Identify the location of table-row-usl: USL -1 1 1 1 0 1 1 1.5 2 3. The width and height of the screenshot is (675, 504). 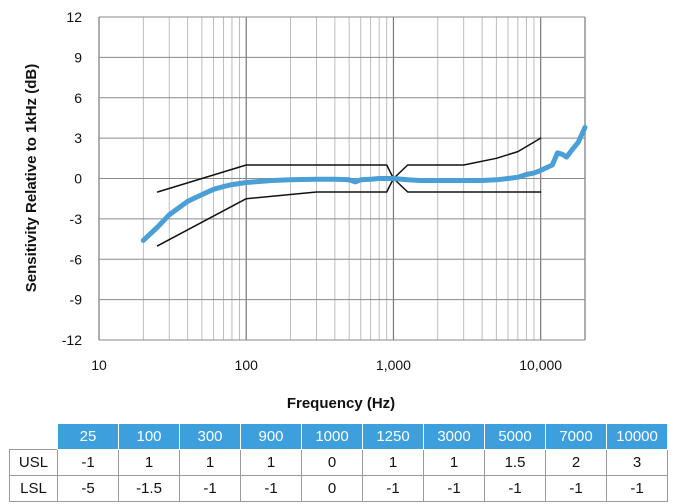
(338, 462).